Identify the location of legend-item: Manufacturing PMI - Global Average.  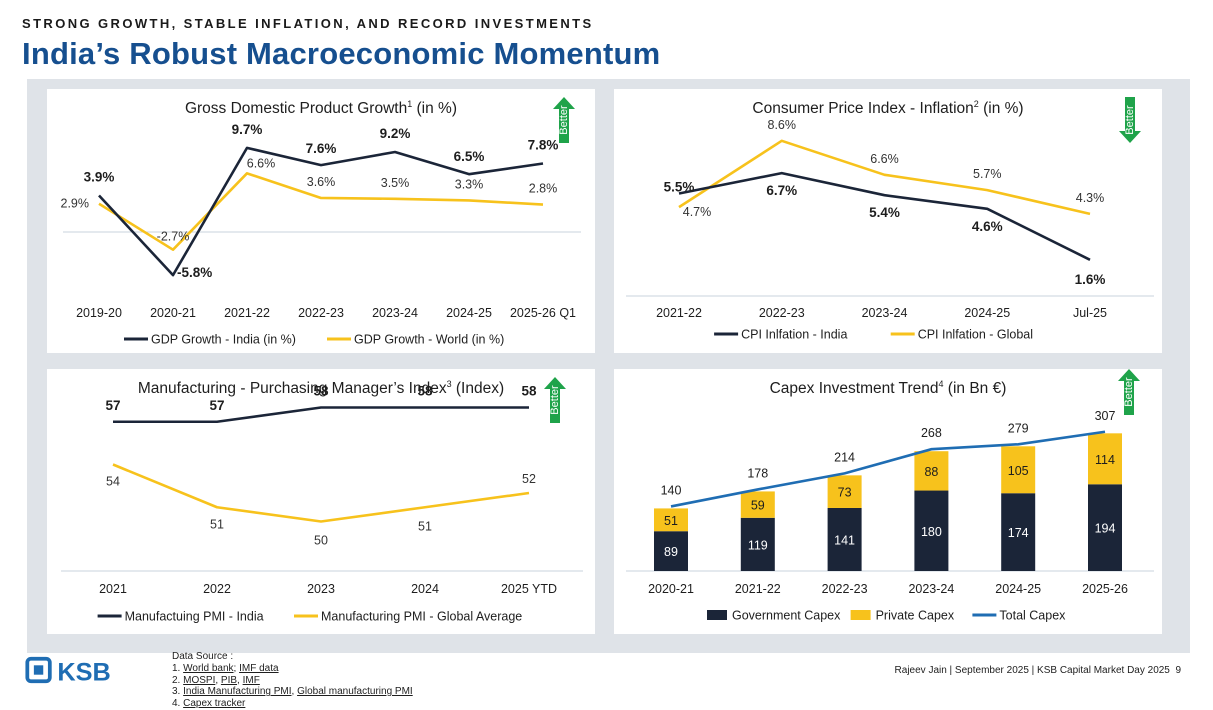
(408, 617).